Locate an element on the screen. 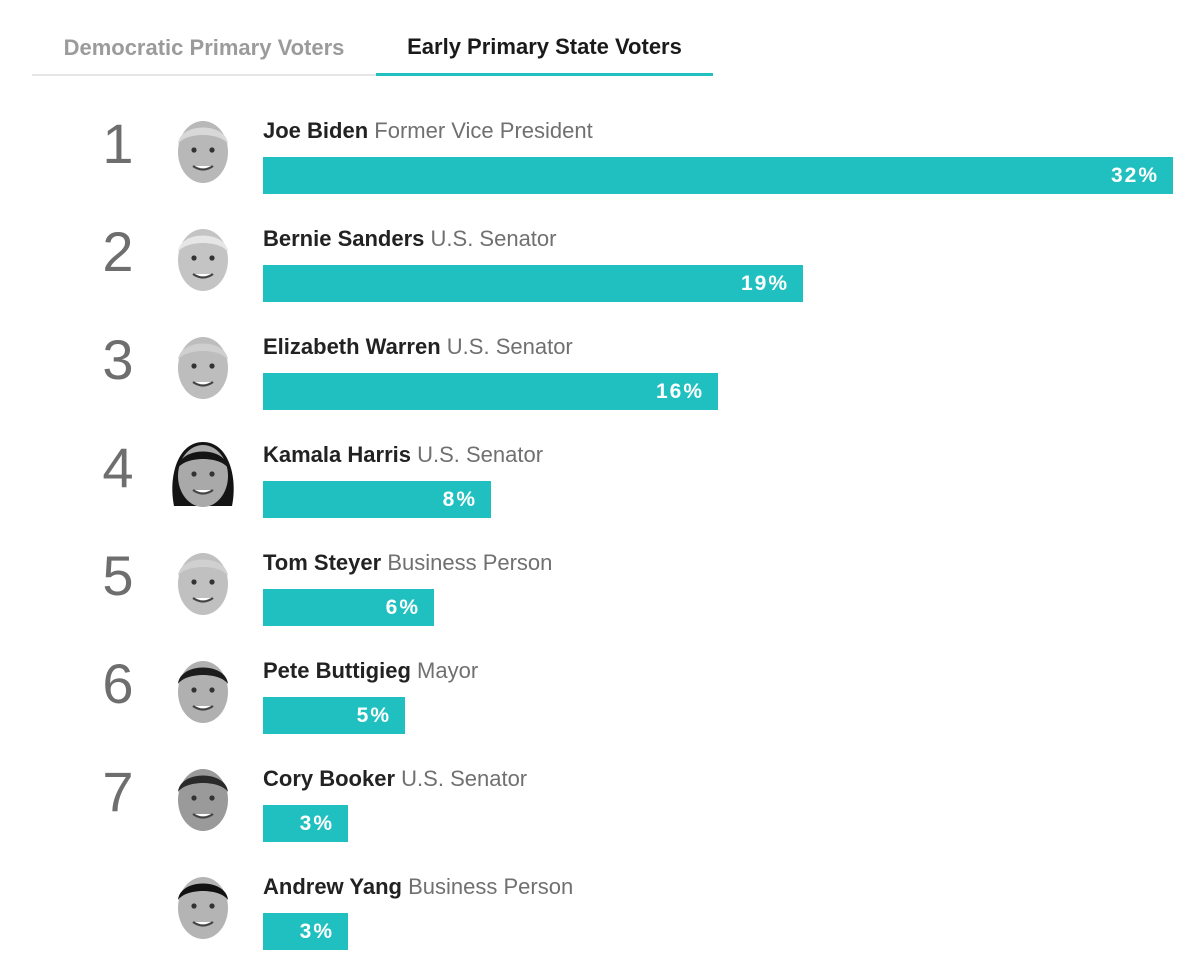 The height and width of the screenshot is (972, 1200). candidate-row: 5 Tom Steyer Business Person 6% is located at coordinates (600, 594).